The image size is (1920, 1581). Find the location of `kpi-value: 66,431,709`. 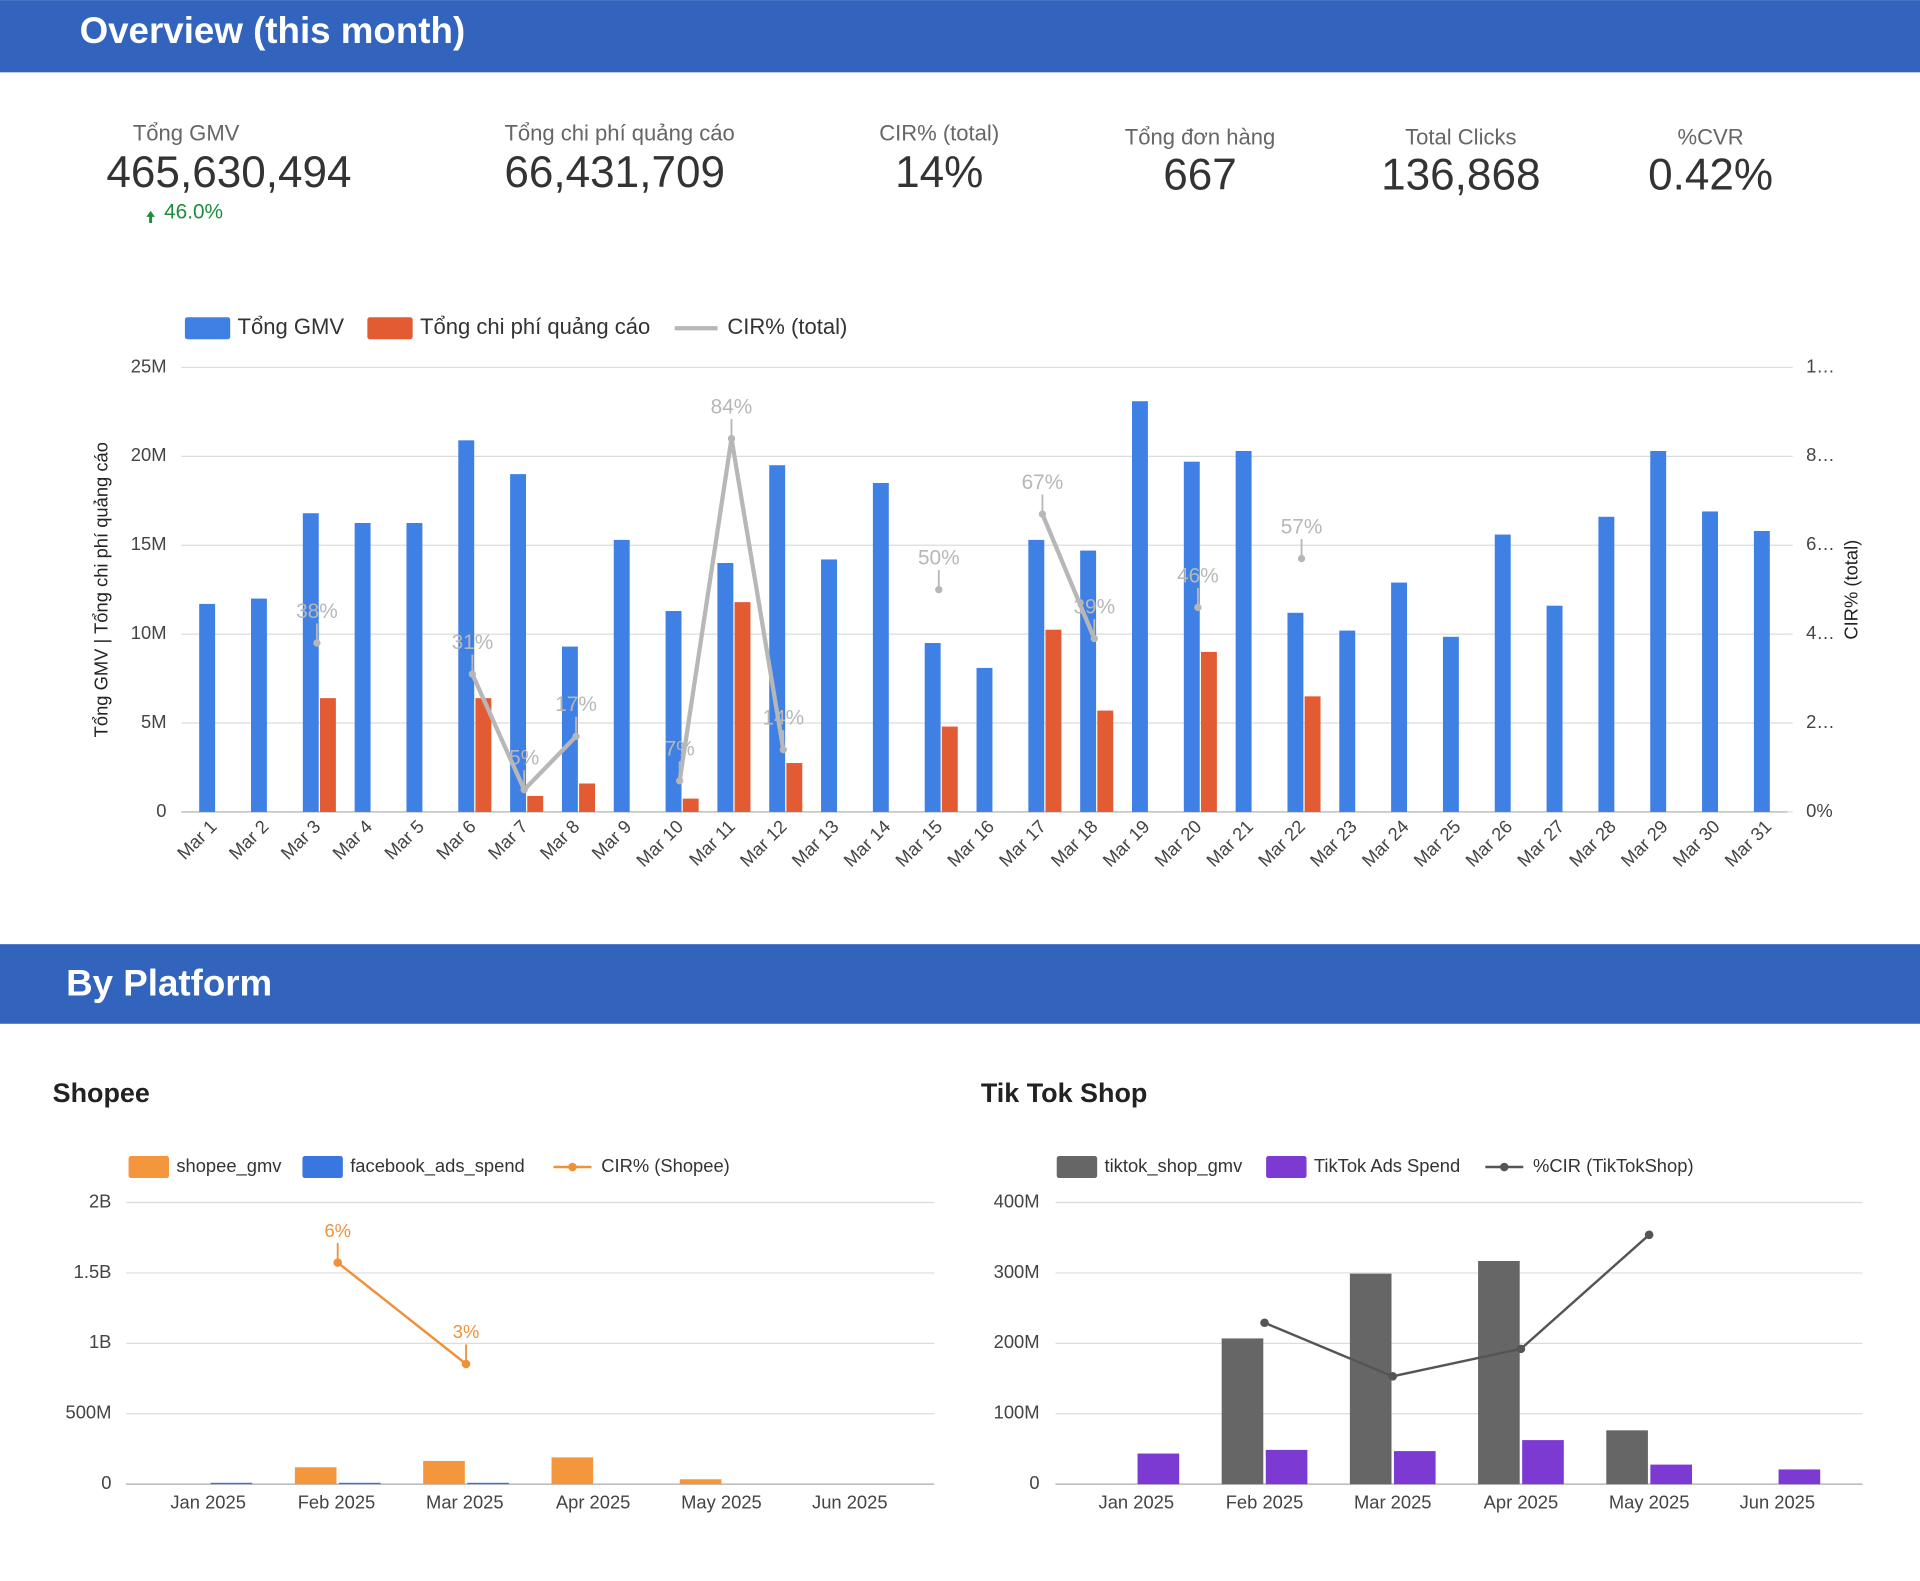

kpi-value: 66,431,709 is located at coordinates (614, 172).